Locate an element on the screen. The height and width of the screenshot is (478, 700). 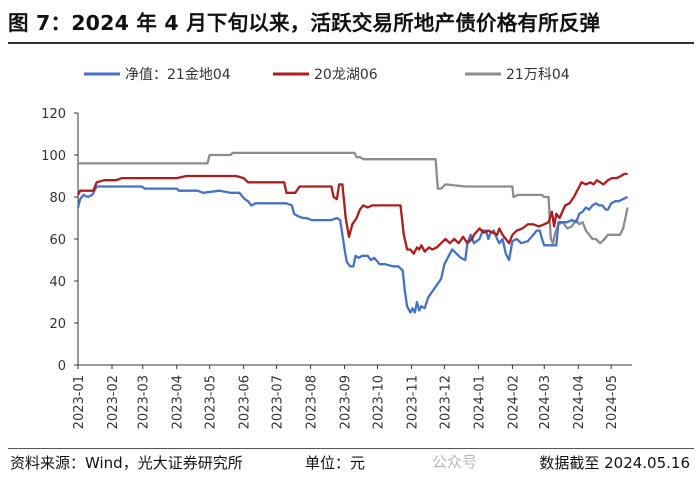
x-tick-label: 2023-08 is located at coordinates (312, 402).